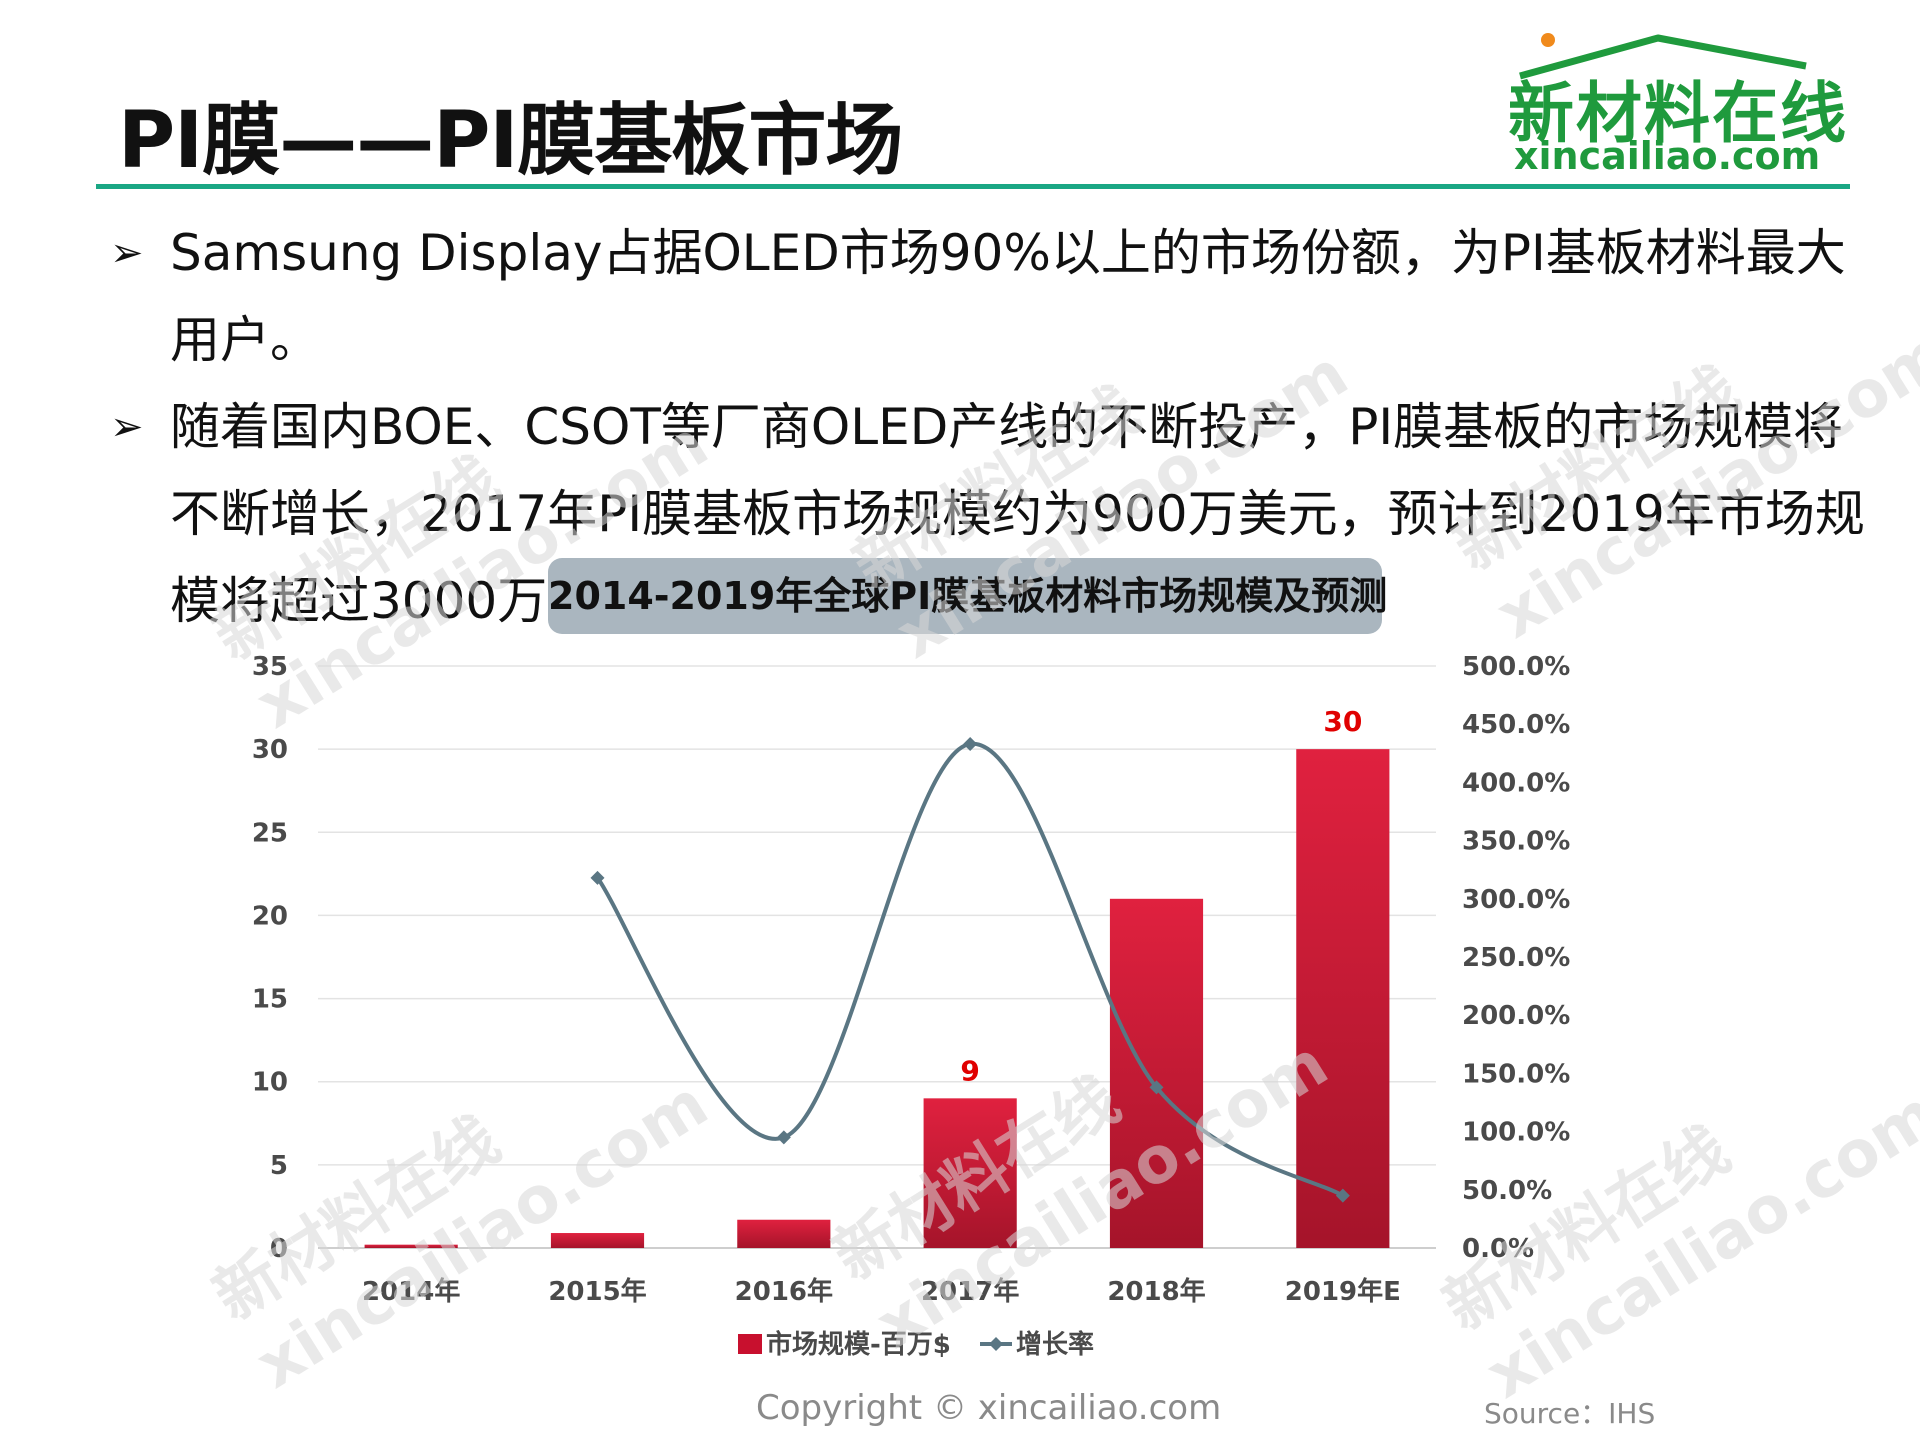 The width and height of the screenshot is (1920, 1440). I want to click on page-title: PI膜——PI膜基板市场, so click(510, 141).